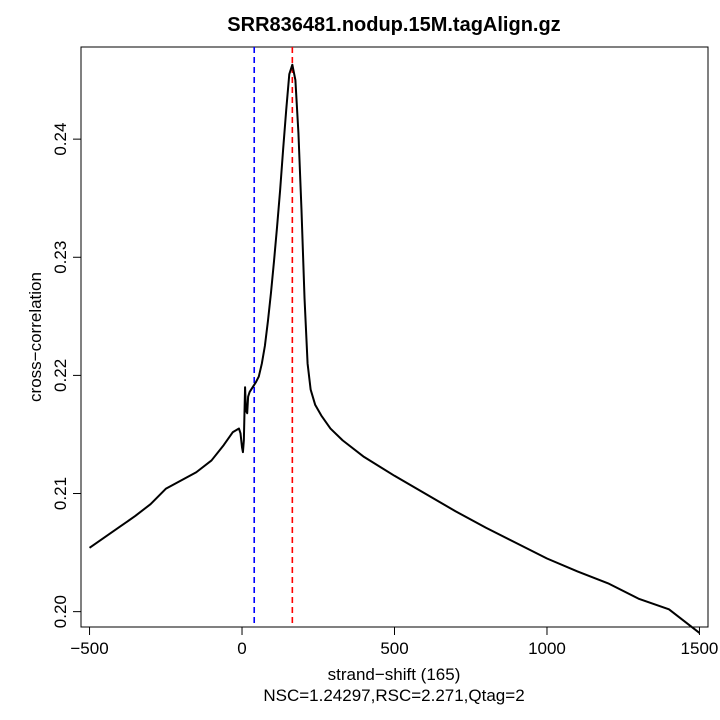  I want to click on x-tick-label: 1000, so click(547, 648).